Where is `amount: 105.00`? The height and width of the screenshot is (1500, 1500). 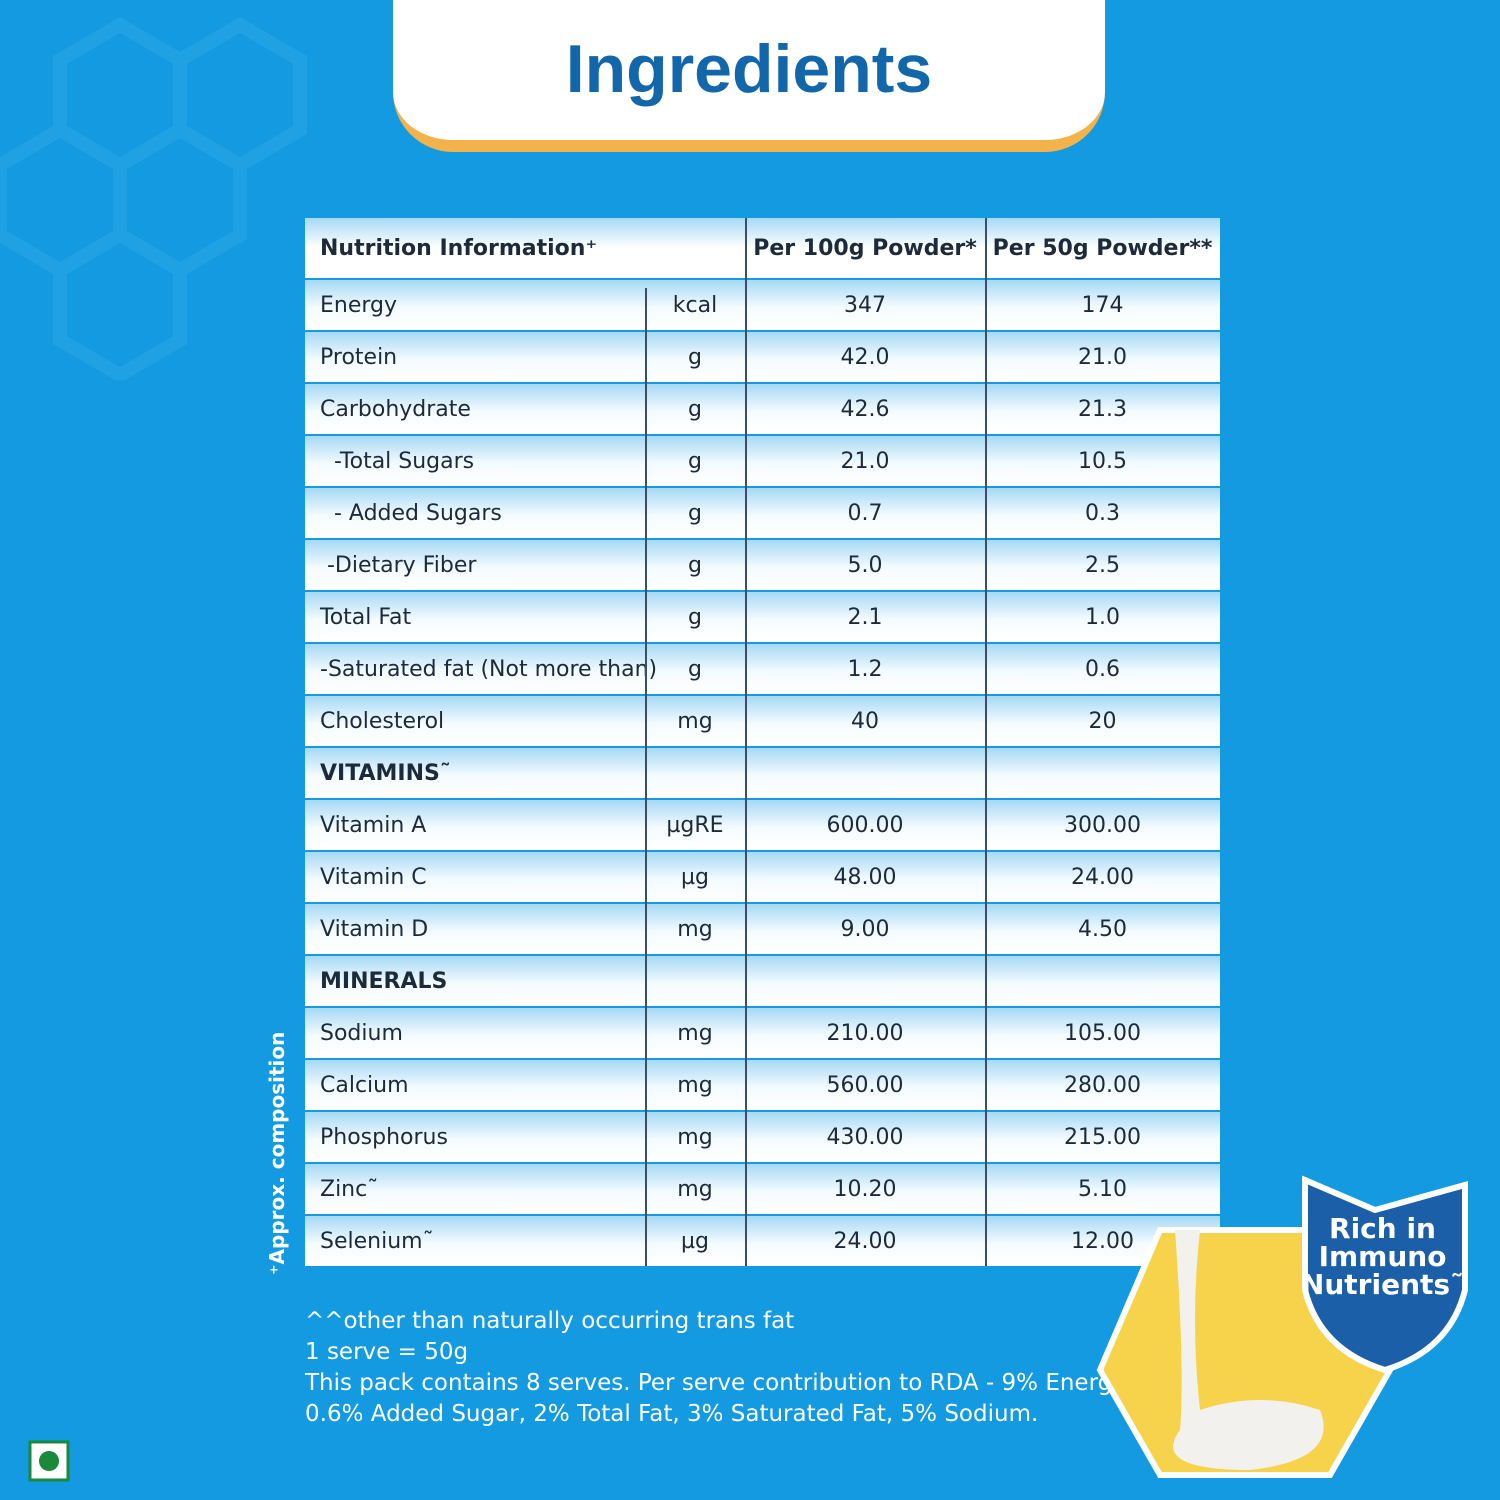 amount: 105.00 is located at coordinates (1102, 1033).